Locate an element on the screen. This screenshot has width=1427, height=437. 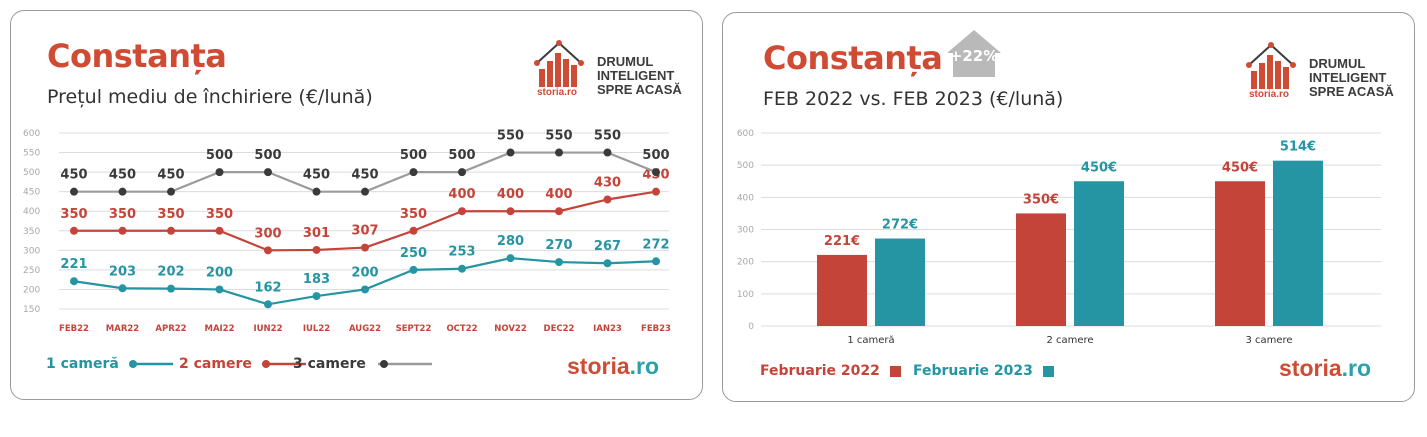
x-tick-label: SEPT22 is located at coordinates (414, 329).